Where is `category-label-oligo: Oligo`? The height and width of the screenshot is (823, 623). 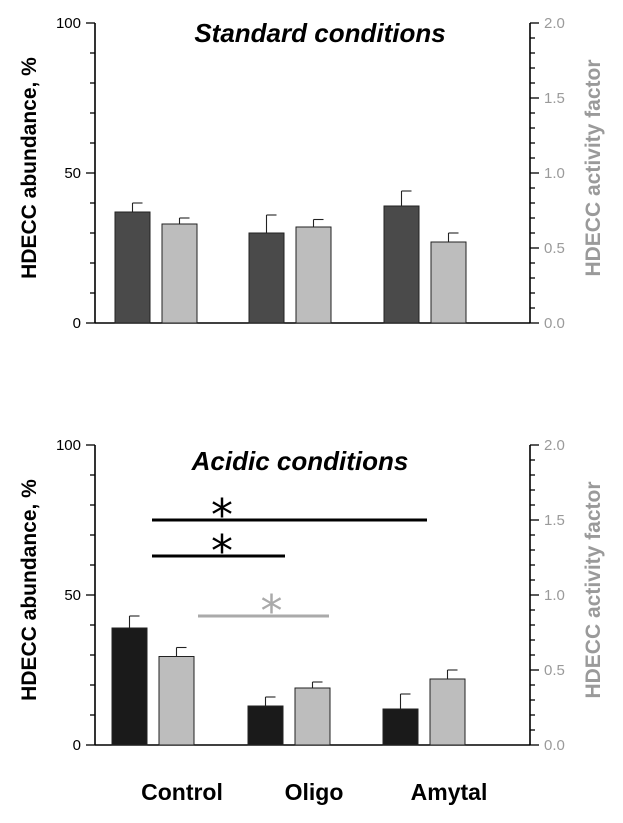 category-label-oligo: Oligo is located at coordinates (314, 792).